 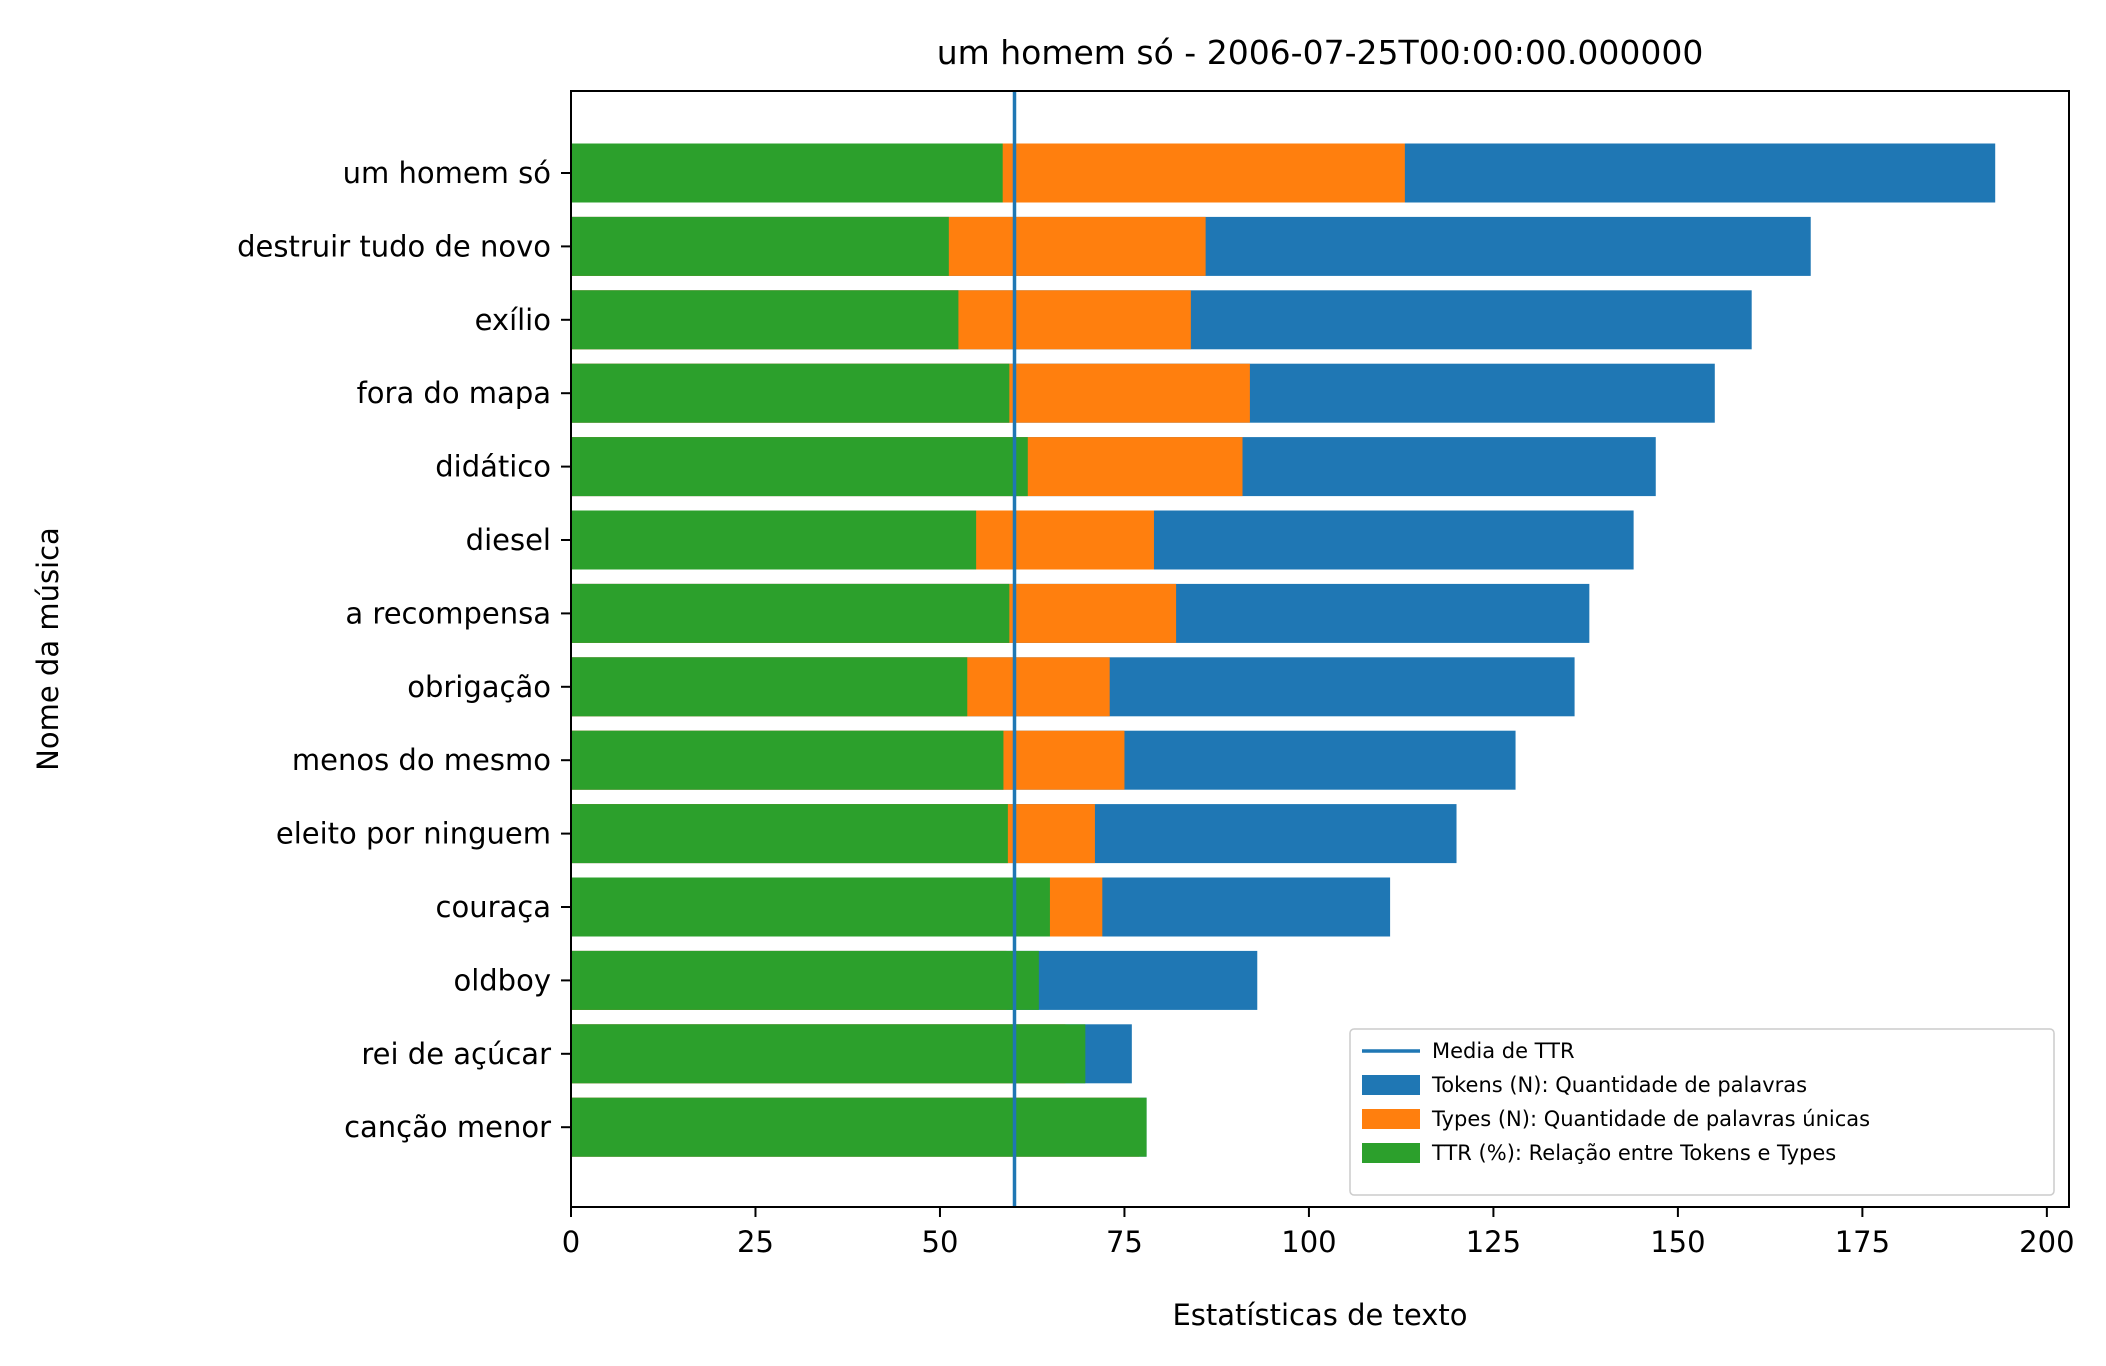 I want to click on x-tick-label: 125, so click(x=1493, y=1242).